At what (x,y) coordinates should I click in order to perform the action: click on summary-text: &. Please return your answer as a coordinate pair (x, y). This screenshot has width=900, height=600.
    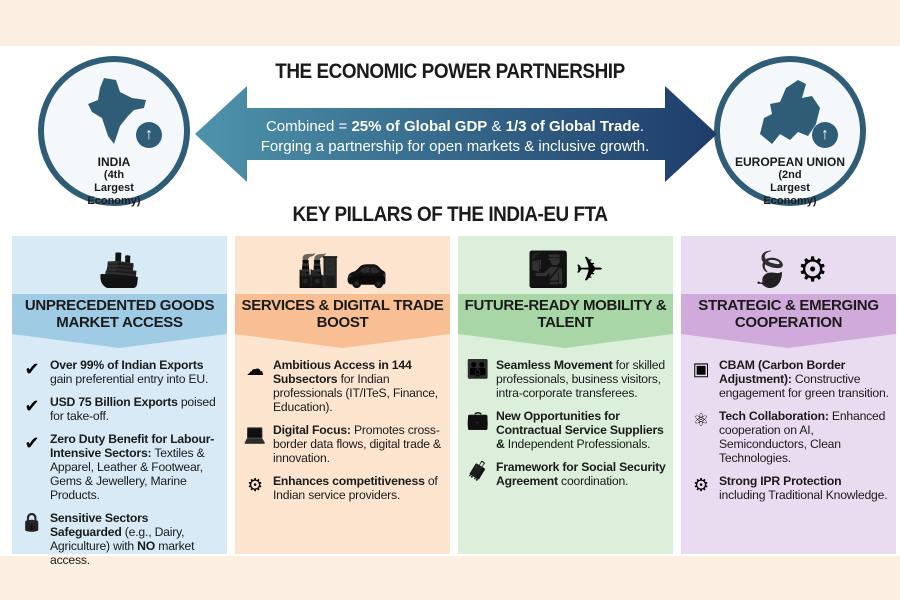
    Looking at the image, I should click on (496, 126).